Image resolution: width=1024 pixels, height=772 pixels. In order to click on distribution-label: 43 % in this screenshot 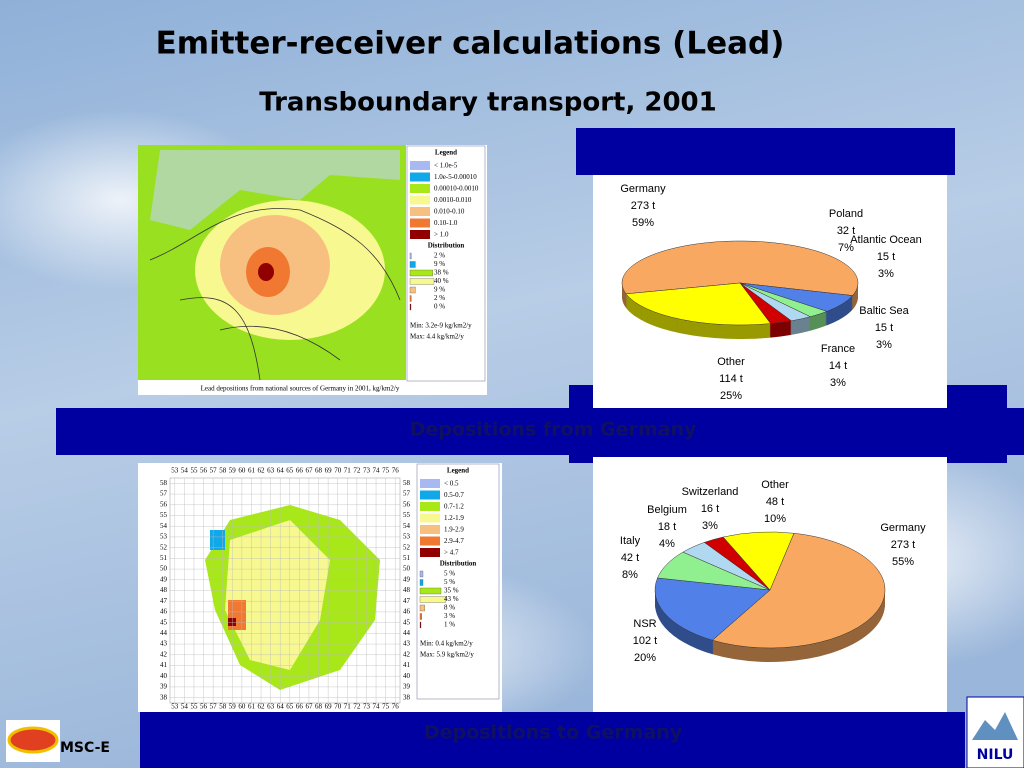, I will do `click(451, 599)`.